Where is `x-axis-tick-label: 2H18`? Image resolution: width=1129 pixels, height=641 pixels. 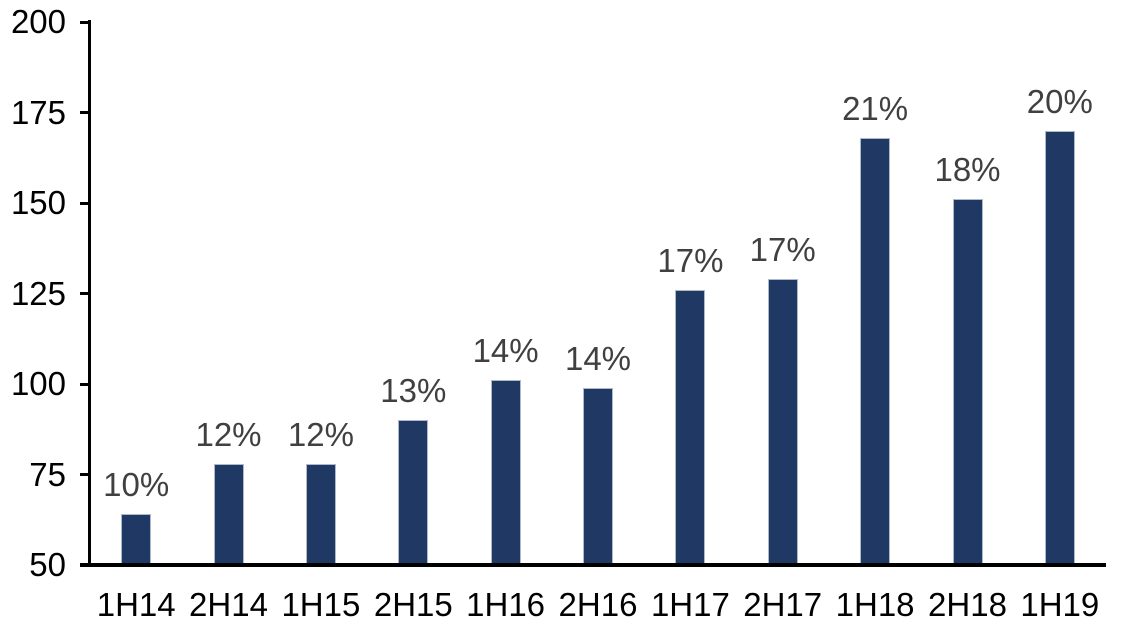 x-axis-tick-label: 2H18 is located at coordinates (967, 604).